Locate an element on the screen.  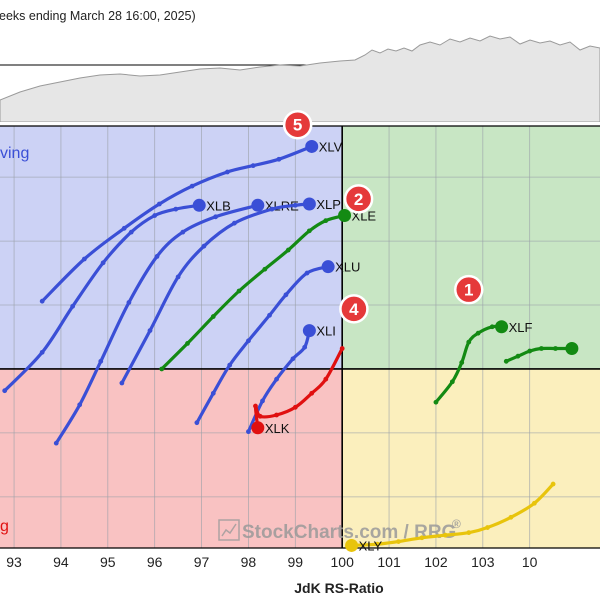
series-xle: XLE is located at coordinates (267, 290).